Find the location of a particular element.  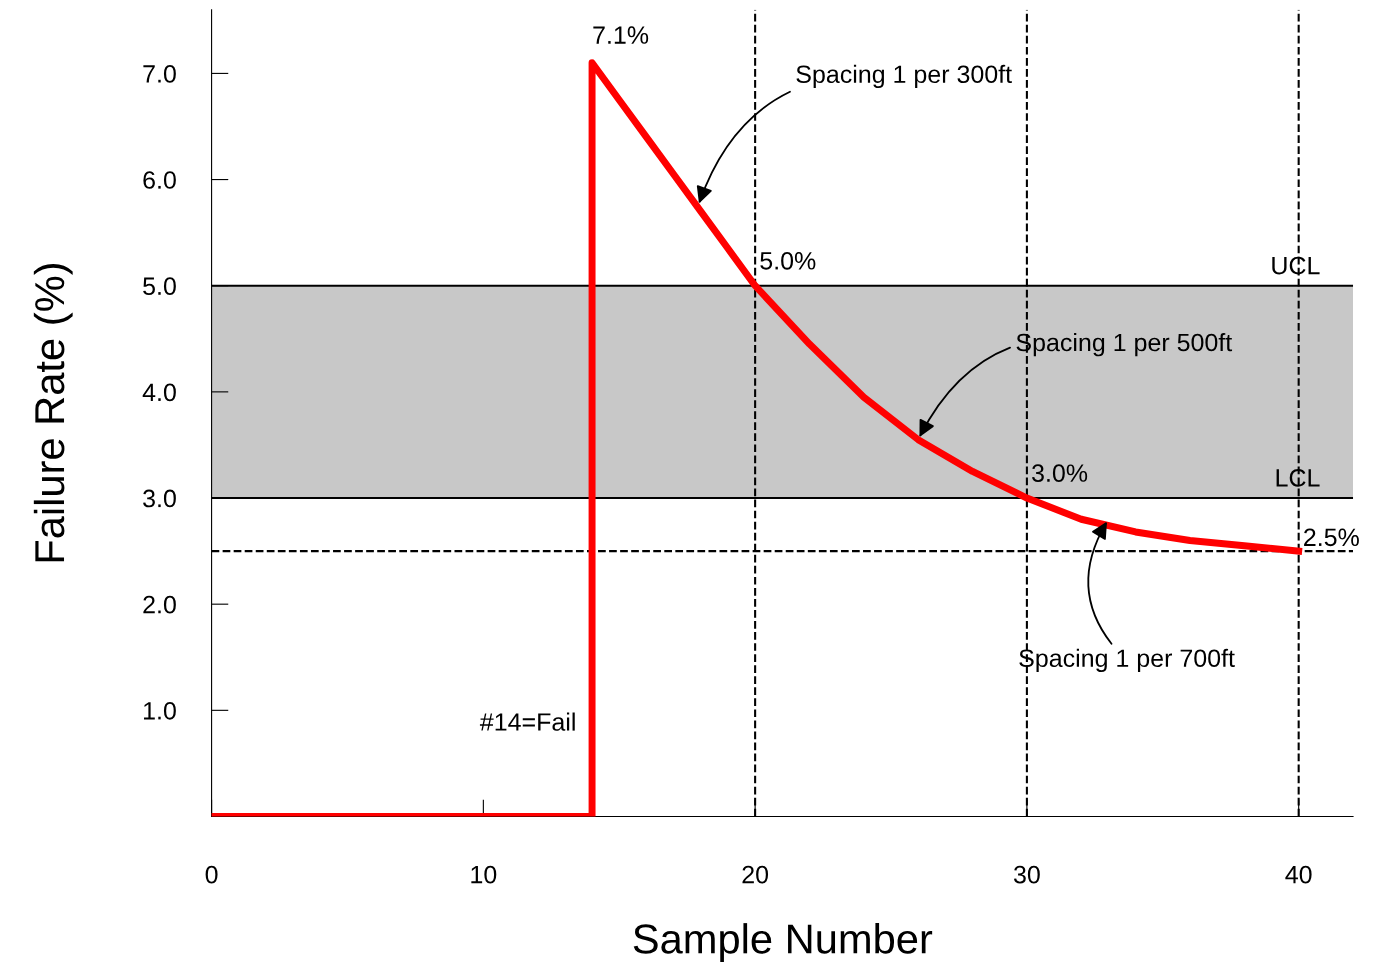

y-tick-label: 1.0 is located at coordinates (160, 710).